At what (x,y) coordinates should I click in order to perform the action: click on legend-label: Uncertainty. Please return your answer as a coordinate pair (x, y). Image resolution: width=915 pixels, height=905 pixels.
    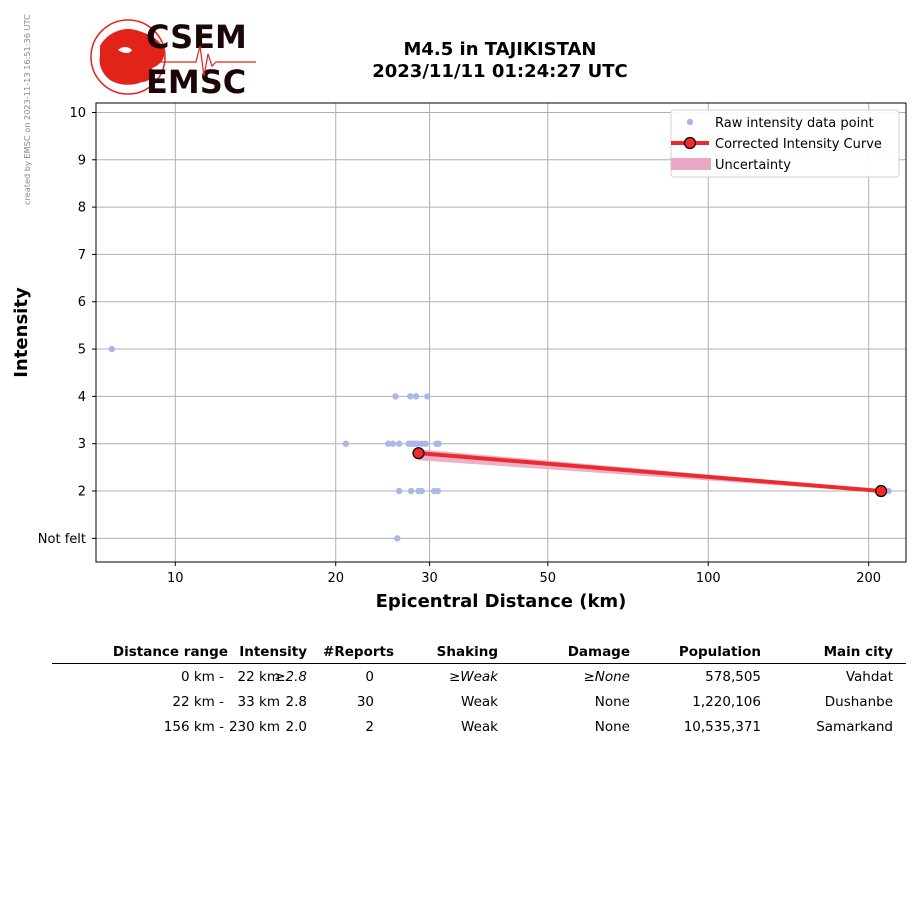
    Looking at the image, I should click on (753, 165).